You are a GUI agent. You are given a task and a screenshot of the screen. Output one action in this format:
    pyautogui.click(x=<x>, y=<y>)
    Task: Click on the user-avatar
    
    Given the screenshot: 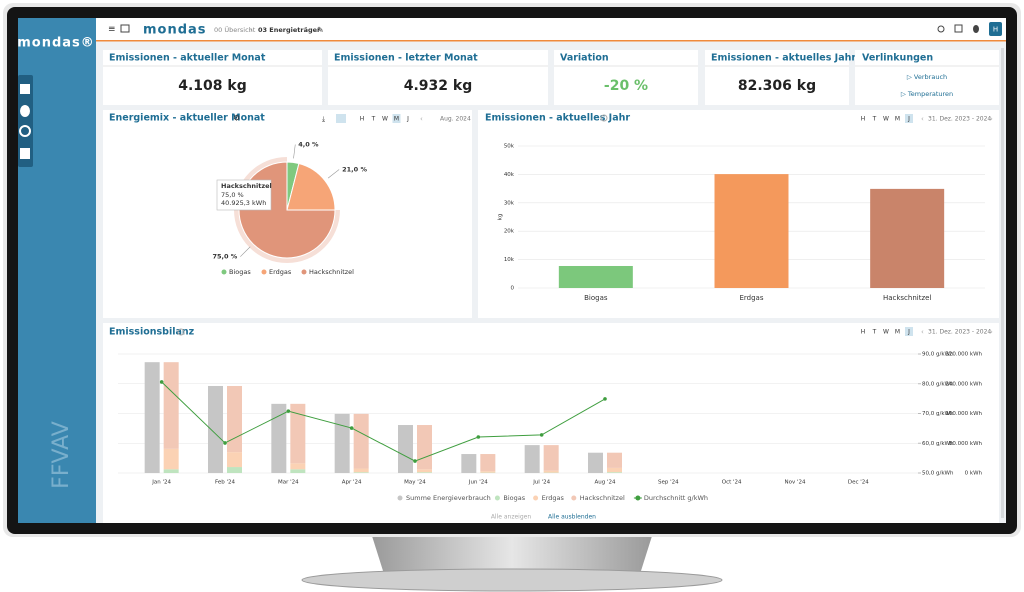 What is the action you would take?
    pyautogui.click(x=995, y=29)
    